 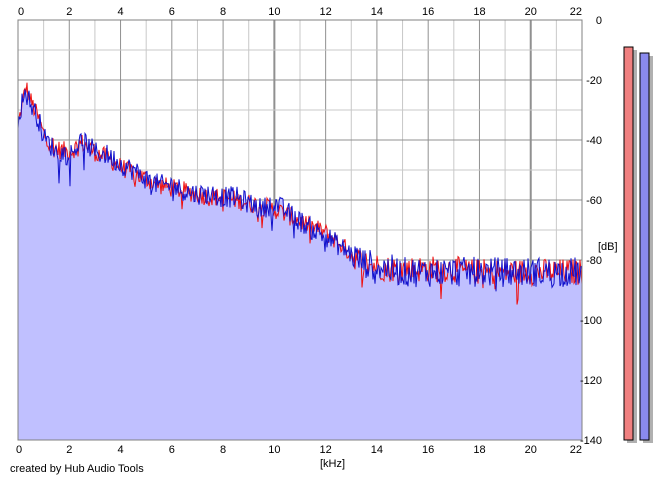 What do you see at coordinates (19, 450) in the screenshot?
I see `x-tick-label-bottom: 0` at bounding box center [19, 450].